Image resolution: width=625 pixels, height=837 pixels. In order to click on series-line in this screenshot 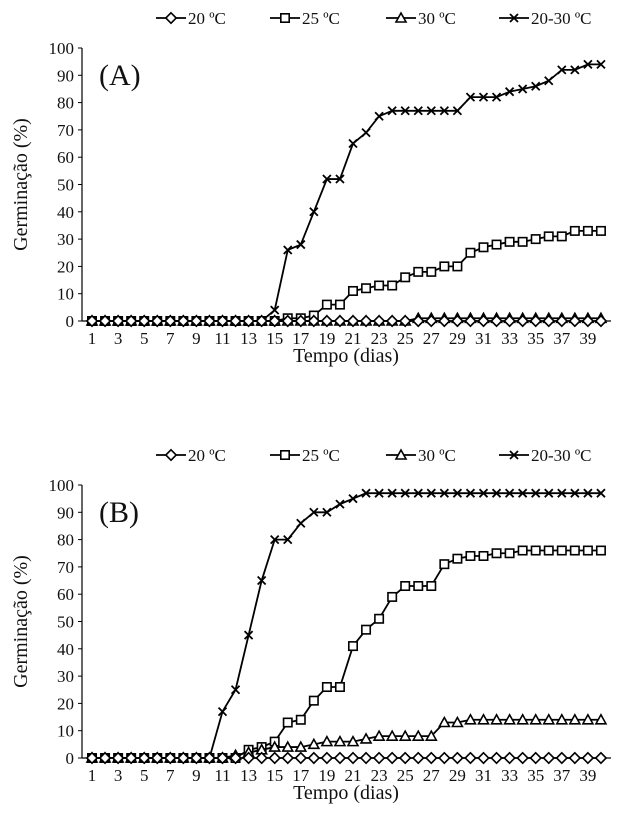, I will do `click(346, 738)`.